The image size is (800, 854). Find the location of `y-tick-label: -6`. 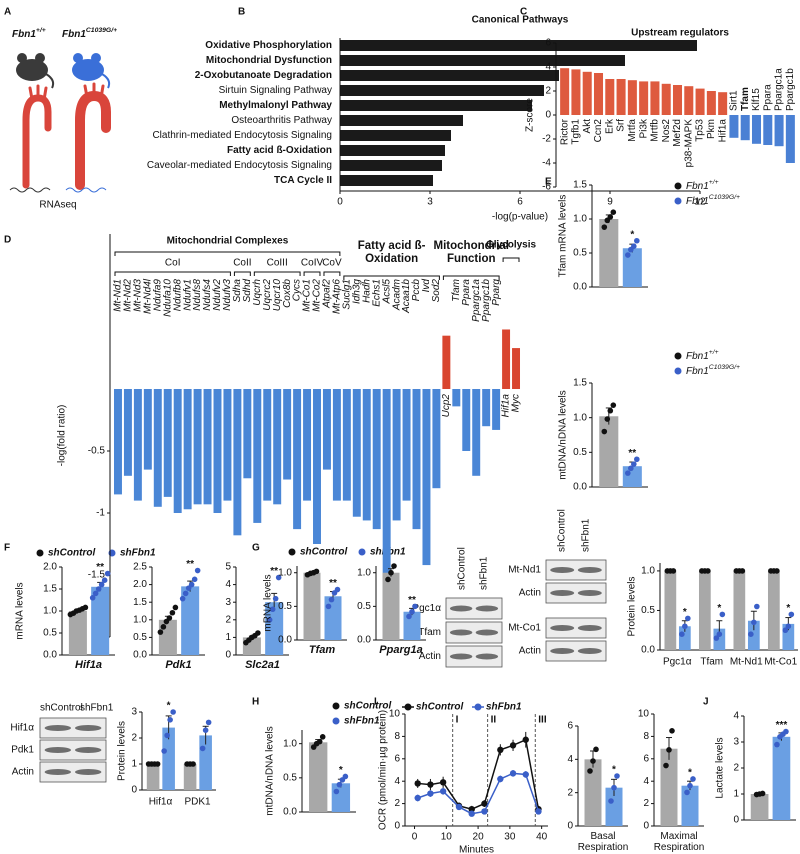

y-tick-label: -6 is located at coordinates (546, 187).